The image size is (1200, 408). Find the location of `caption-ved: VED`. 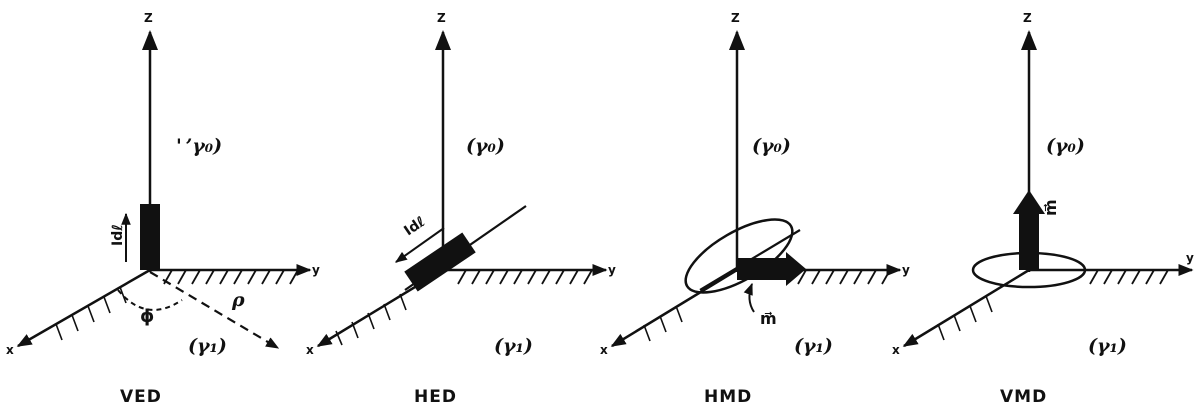

caption-ved: VED is located at coordinates (141, 397).